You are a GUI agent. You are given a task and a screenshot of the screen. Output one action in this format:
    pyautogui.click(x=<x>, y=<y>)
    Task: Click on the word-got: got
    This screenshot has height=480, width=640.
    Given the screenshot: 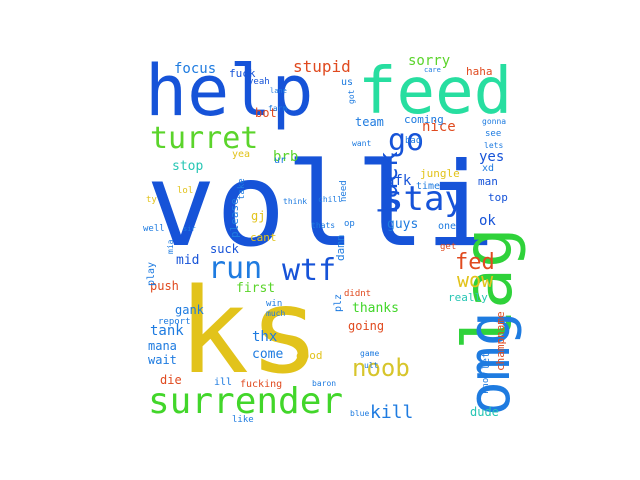 What is the action you would take?
    pyautogui.click(x=351, y=97)
    